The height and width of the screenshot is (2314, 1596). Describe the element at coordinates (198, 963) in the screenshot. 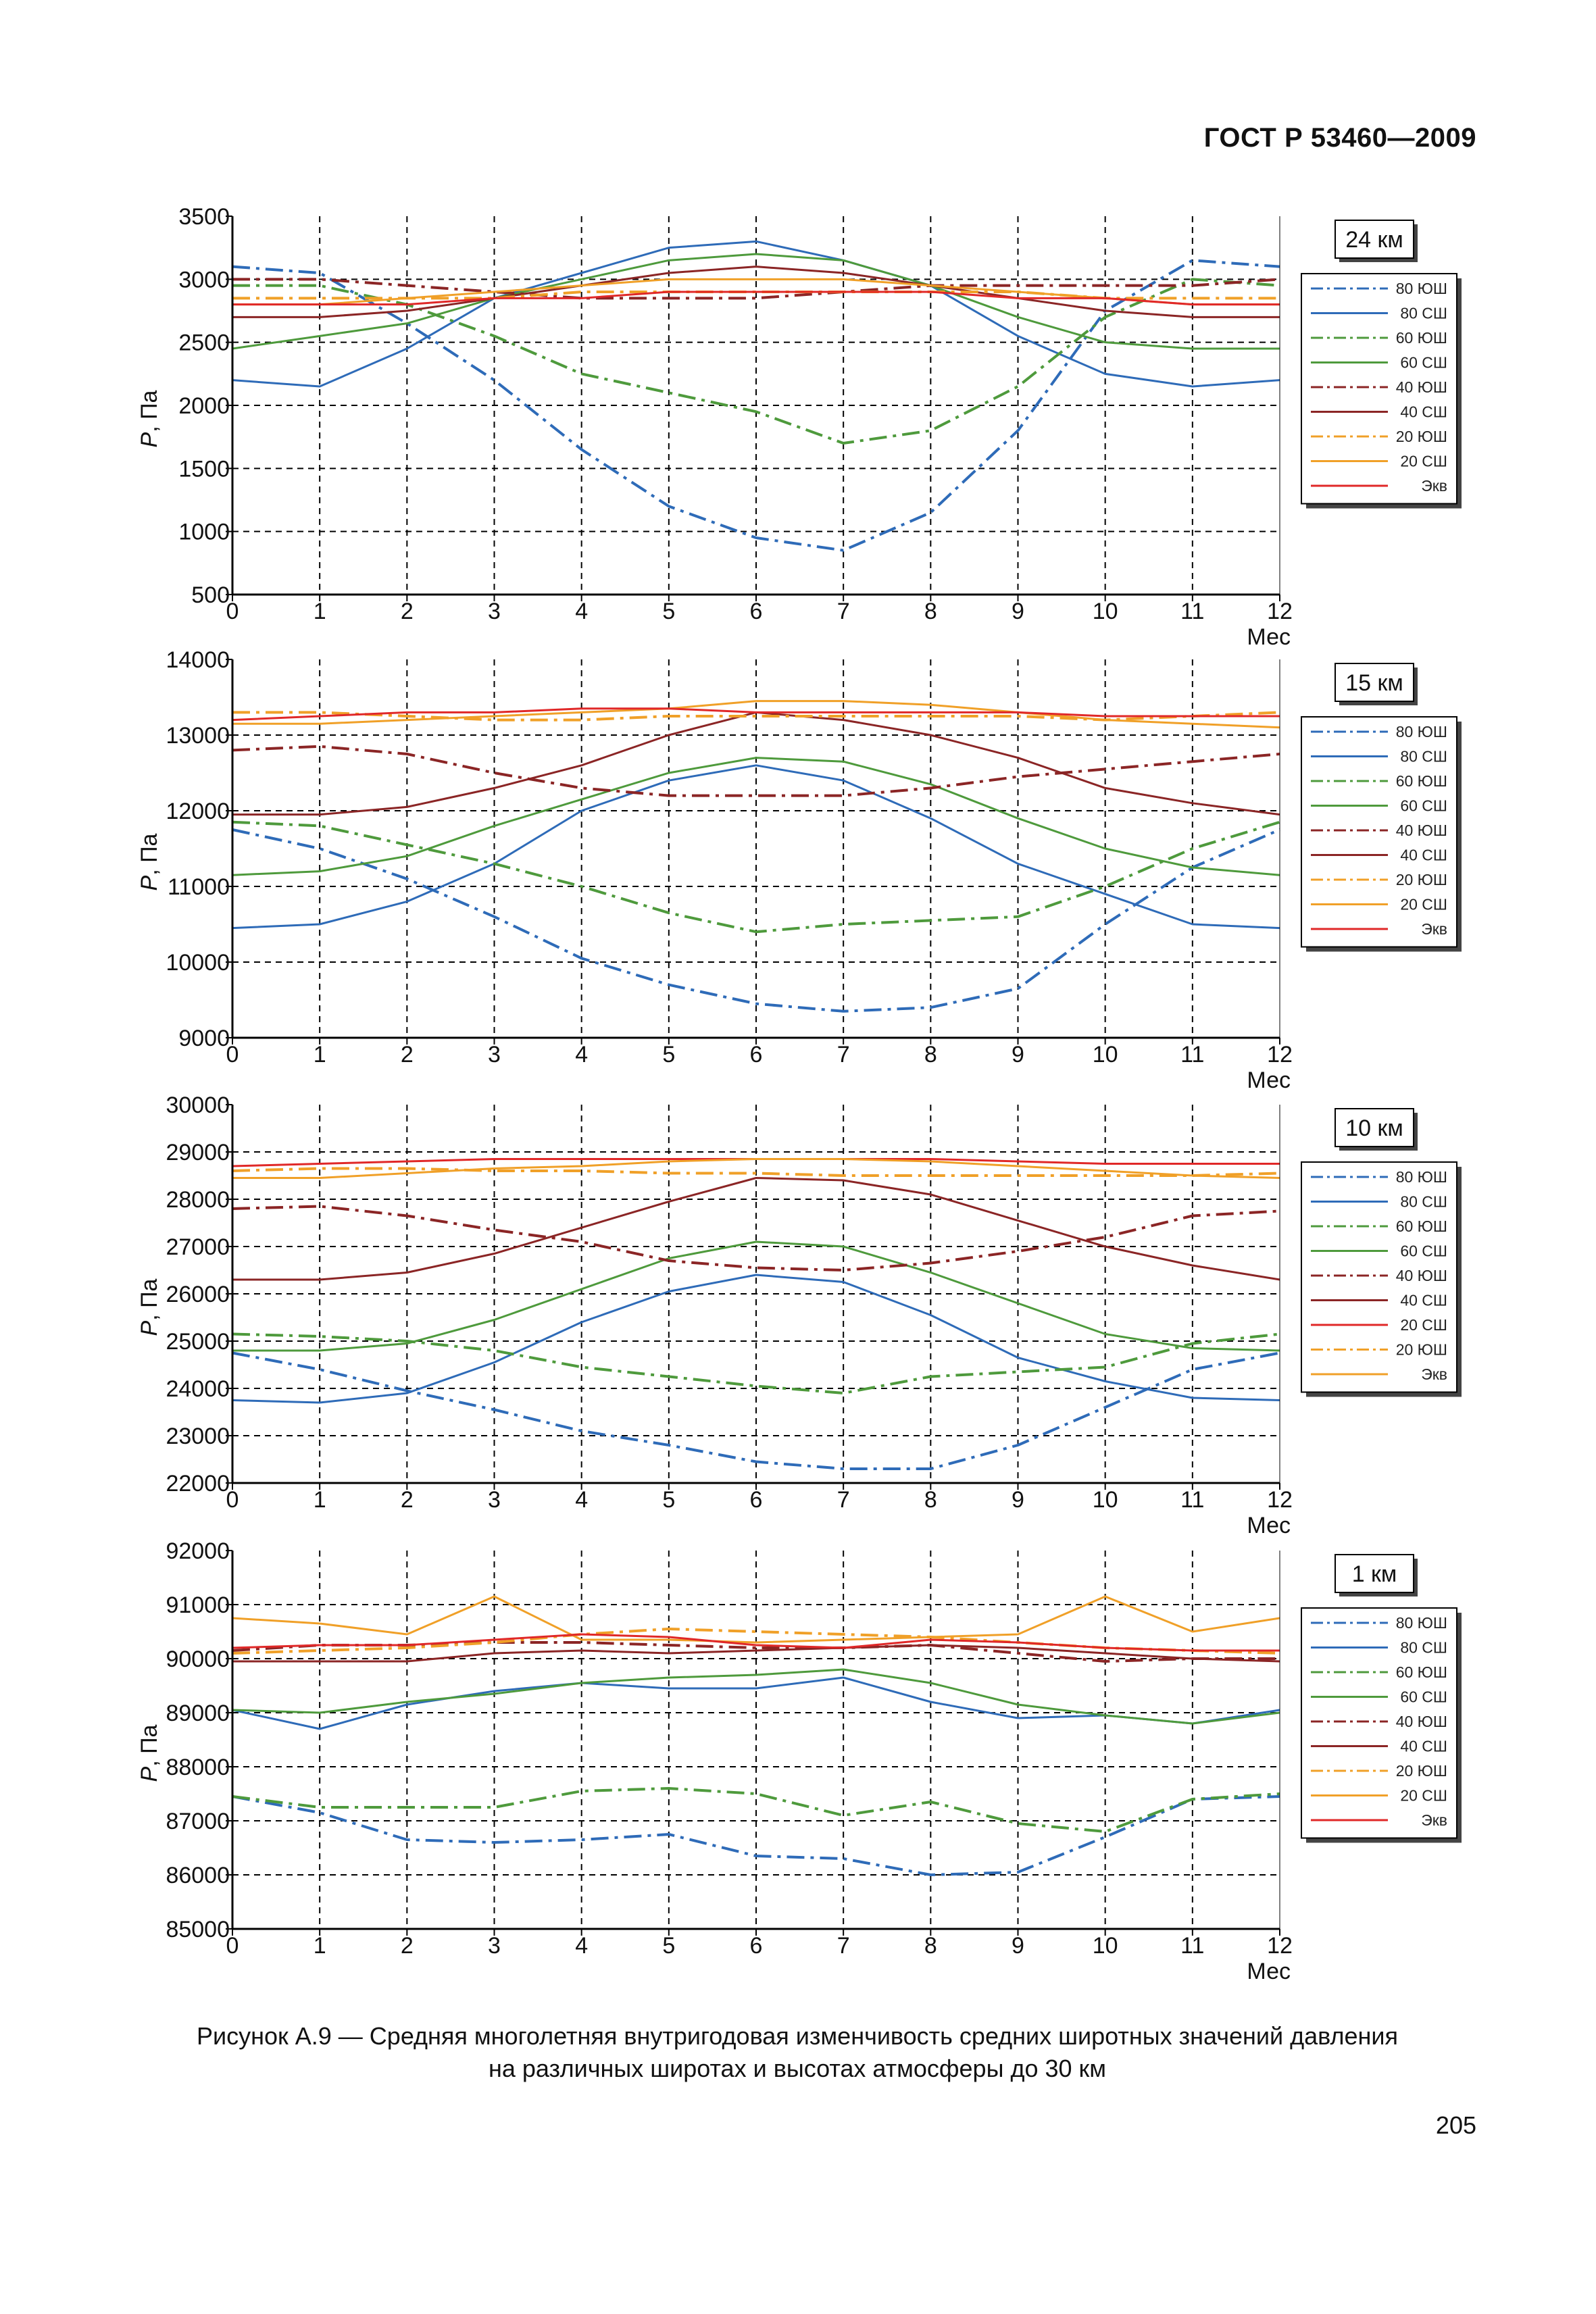

I see `y-tick-label: 10000` at that location.